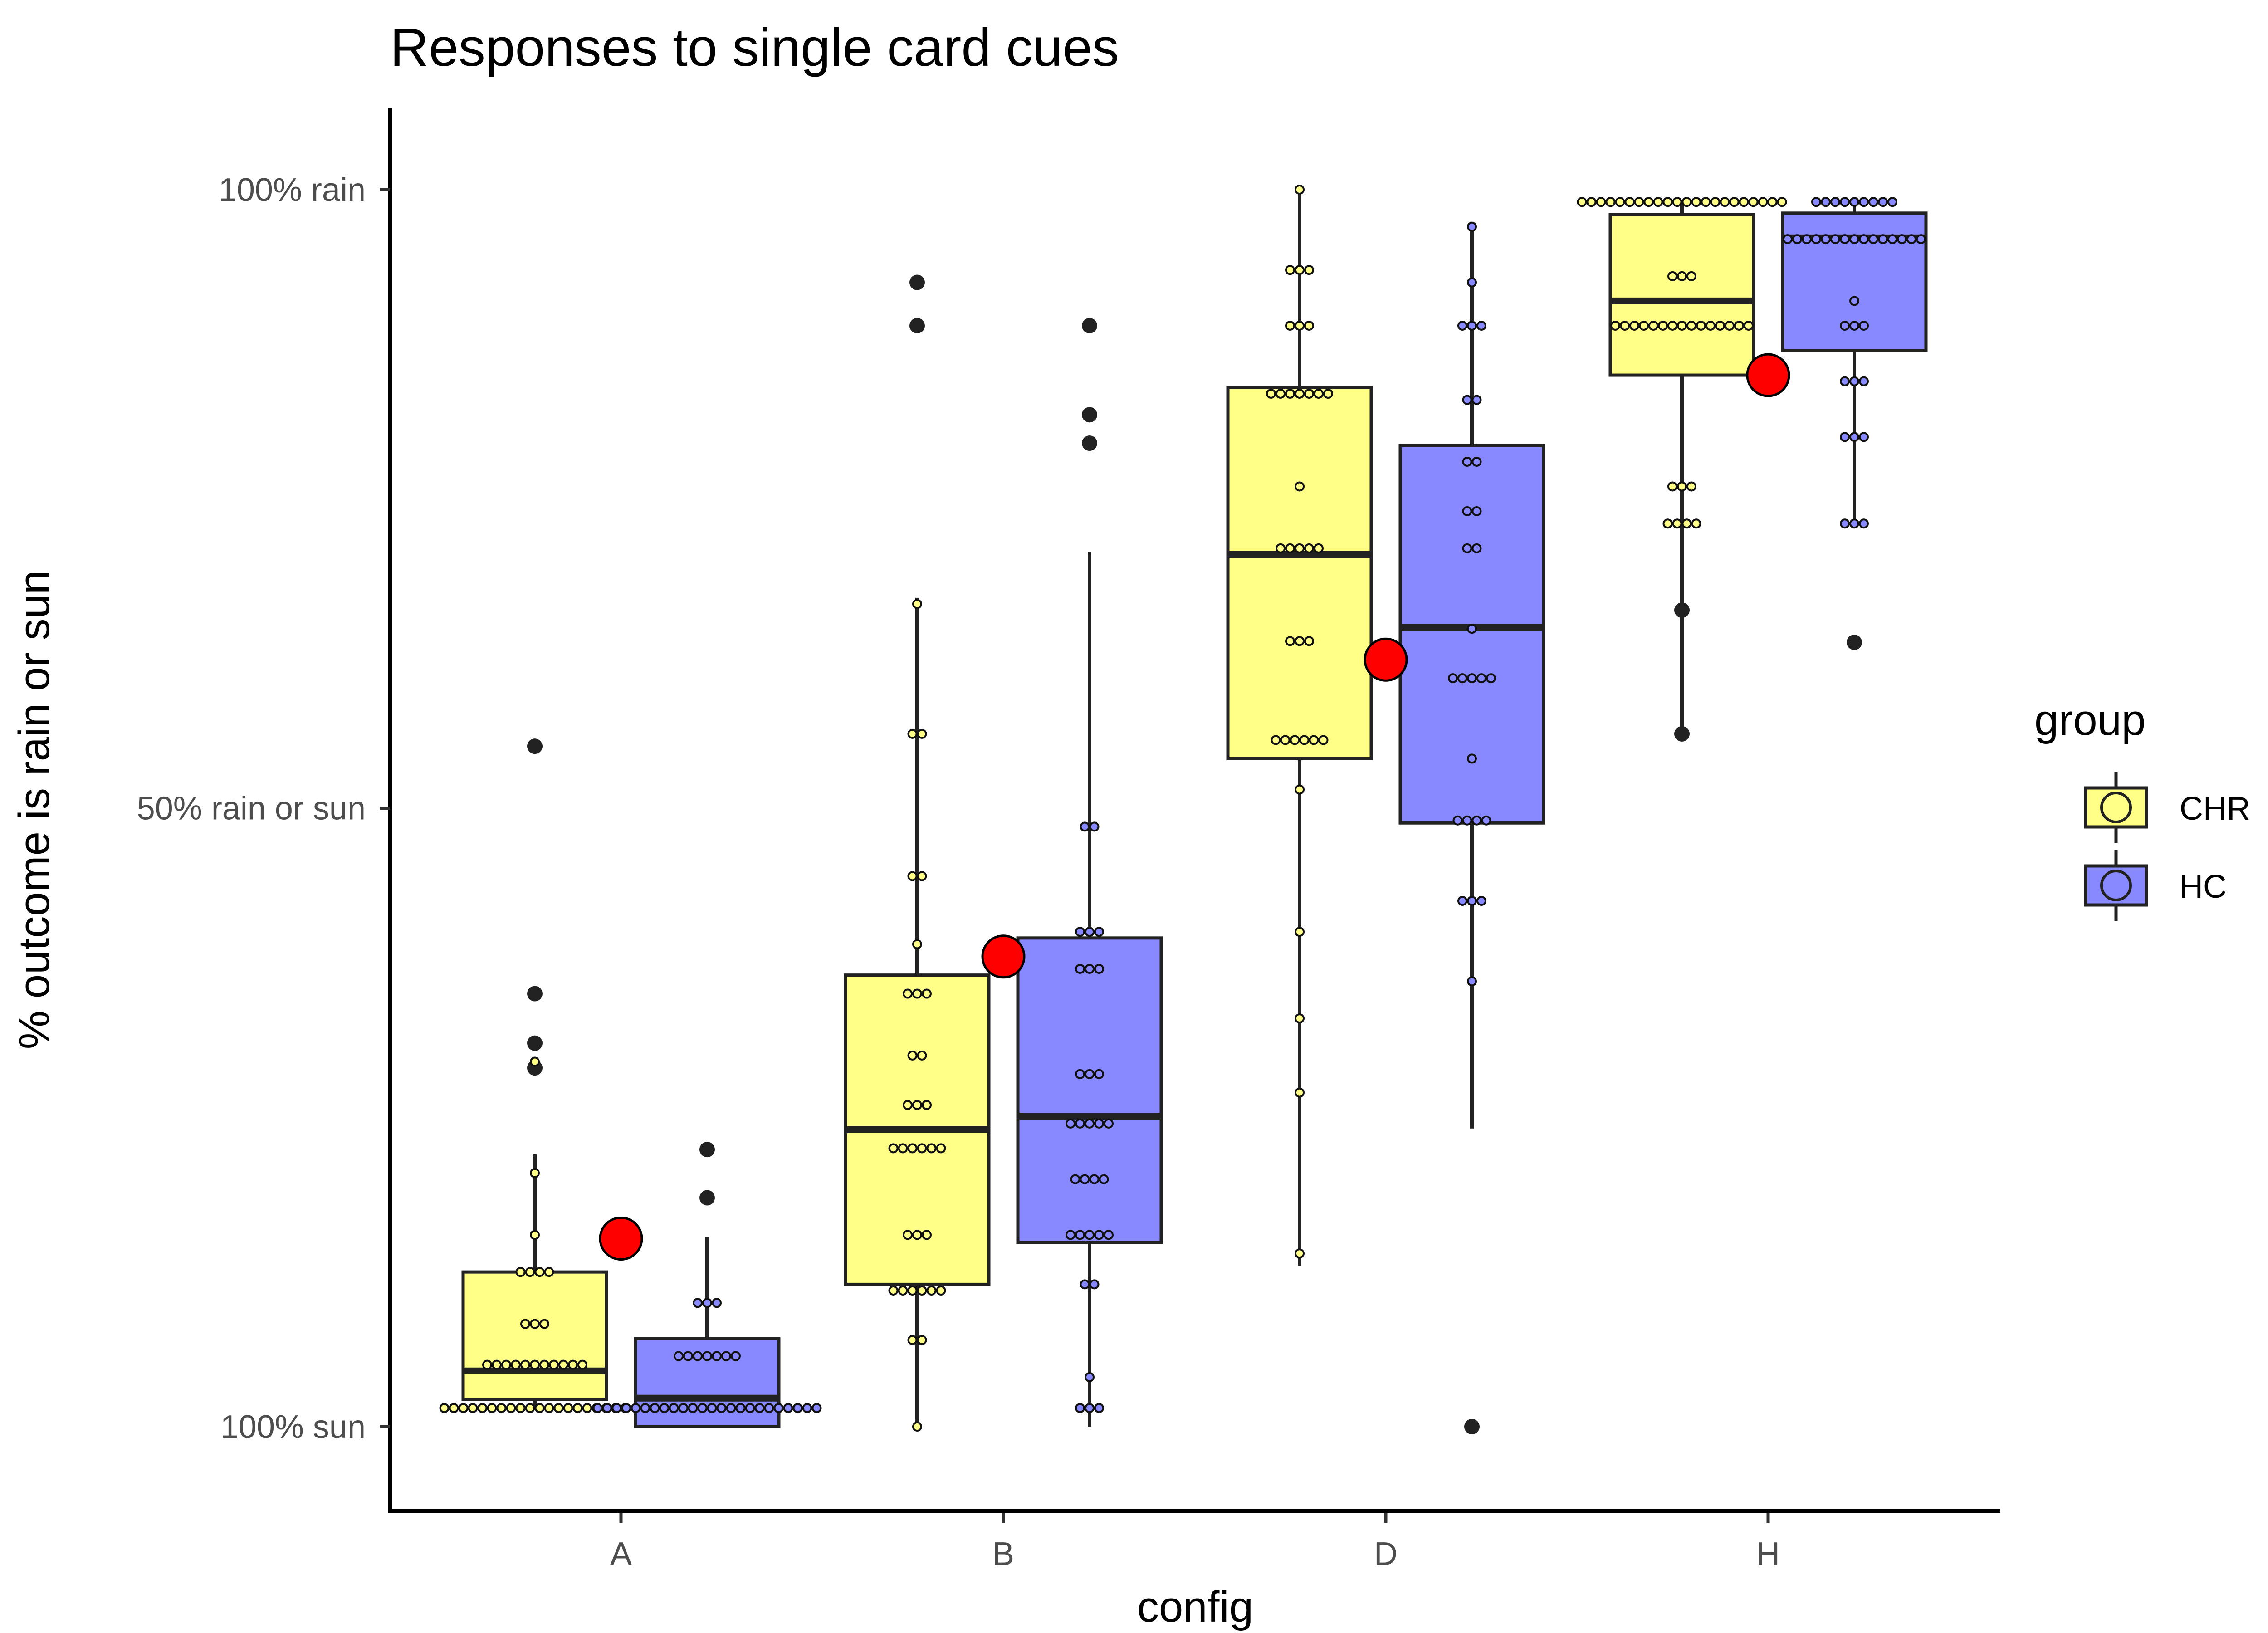  What do you see at coordinates (263, 808) in the screenshot?
I see `y-axis-ticks: 100% sun 50% rain or sun 100% rain` at bounding box center [263, 808].